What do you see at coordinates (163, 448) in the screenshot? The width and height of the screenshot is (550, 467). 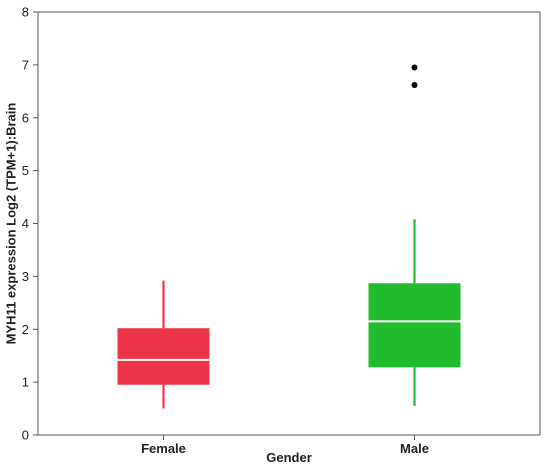 I see `x-category-label: Female` at bounding box center [163, 448].